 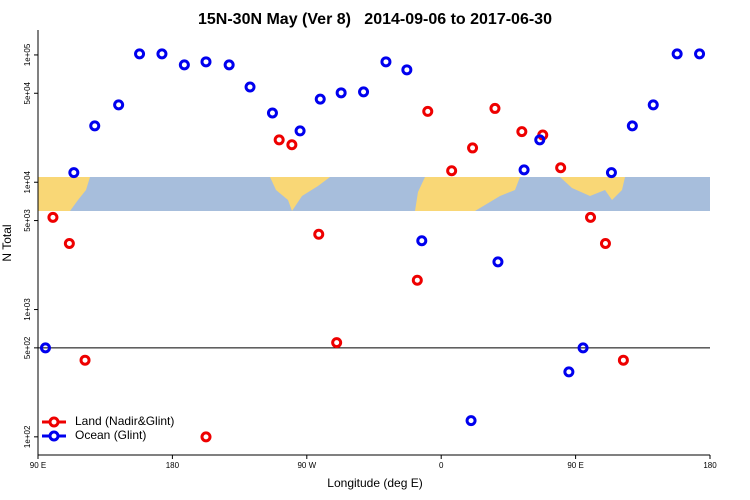 I want to click on map-strip, so click(x=374, y=194).